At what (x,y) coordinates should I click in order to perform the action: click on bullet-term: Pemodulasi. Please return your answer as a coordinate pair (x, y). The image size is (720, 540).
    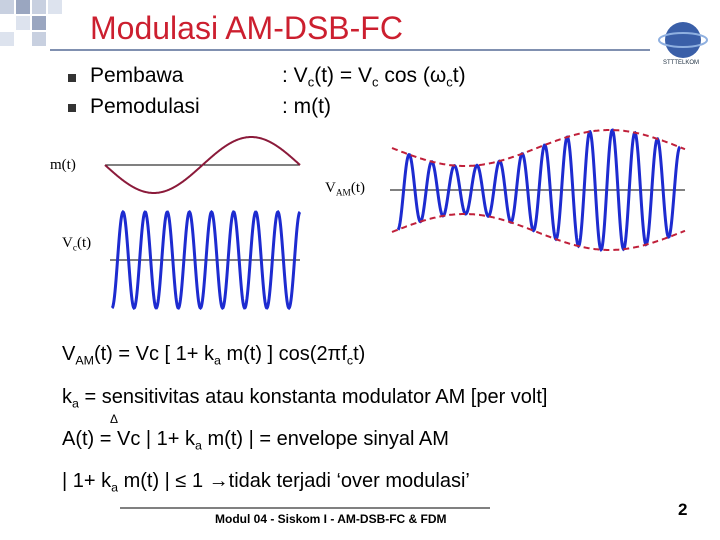
    Looking at the image, I should click on (145, 106).